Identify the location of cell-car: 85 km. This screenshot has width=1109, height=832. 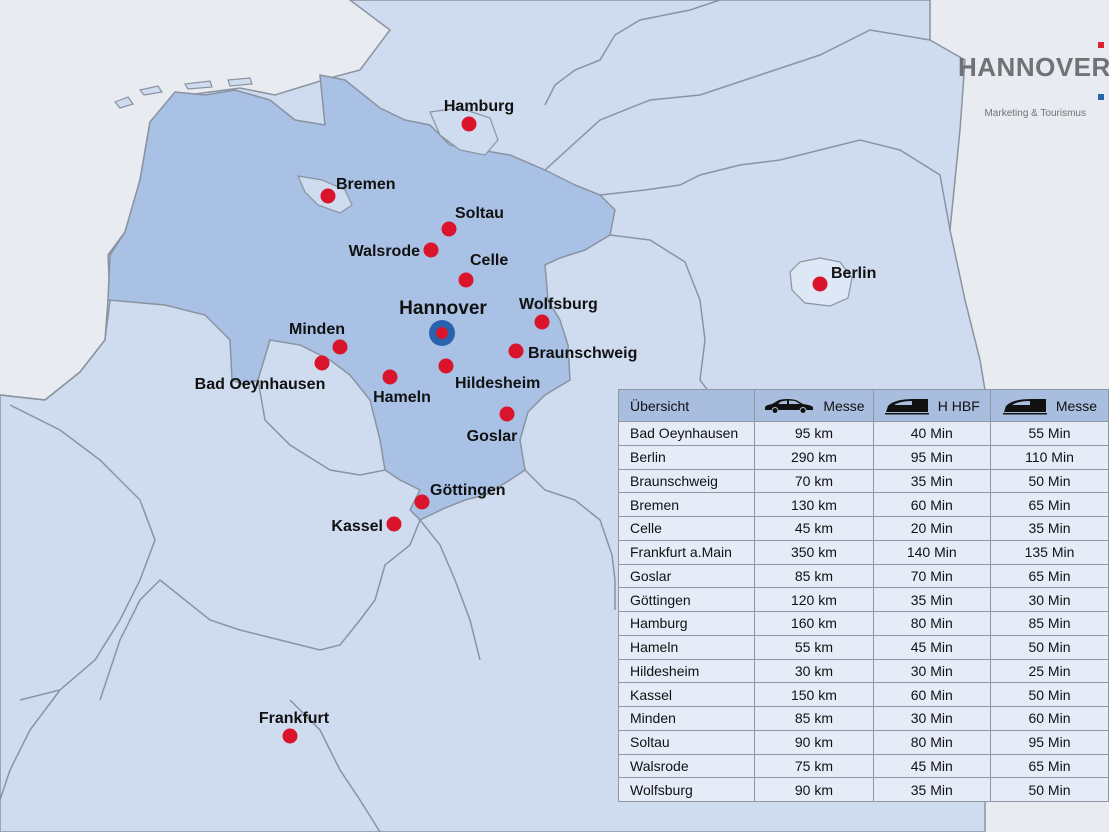
(814, 576).